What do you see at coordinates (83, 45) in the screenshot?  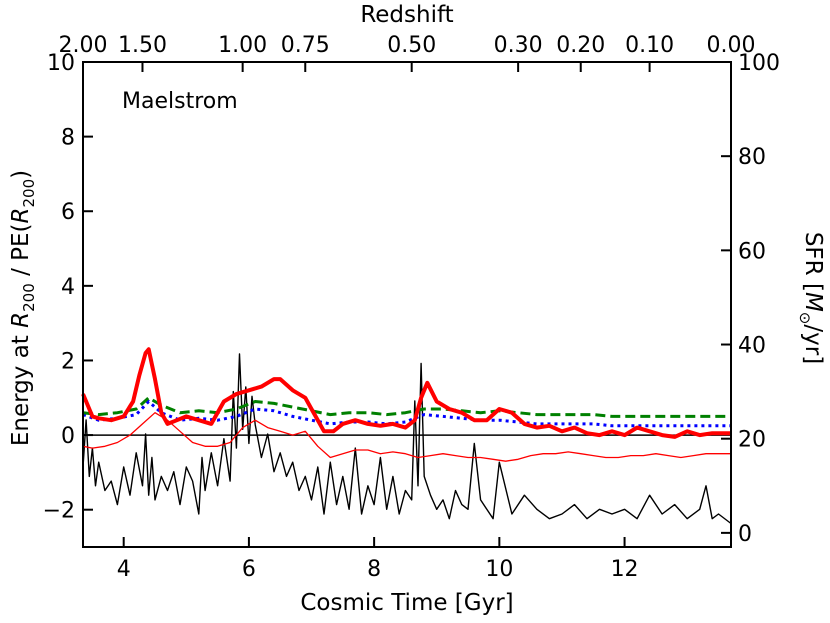 I see `top-tick-label: 2.00` at bounding box center [83, 45].